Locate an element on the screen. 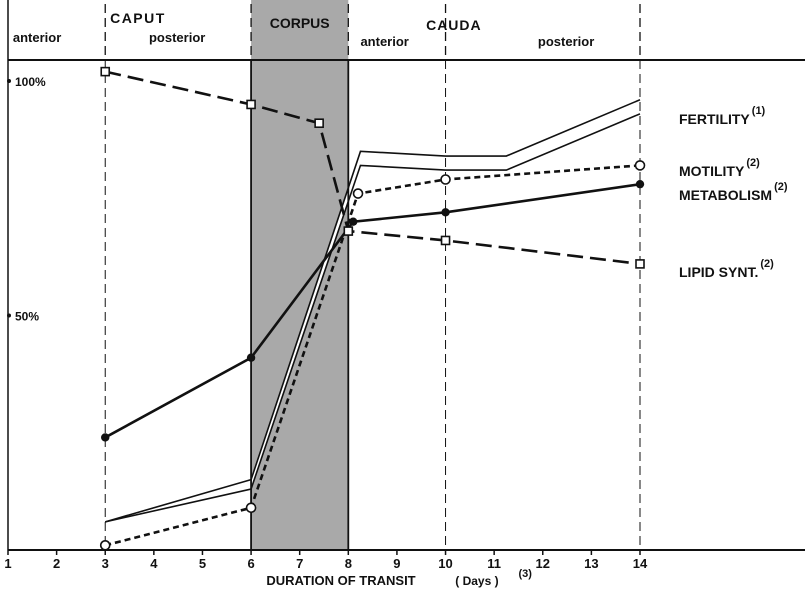 The width and height of the screenshot is (805, 592). series-label-fertility: FERTILITY is located at coordinates (714, 119).